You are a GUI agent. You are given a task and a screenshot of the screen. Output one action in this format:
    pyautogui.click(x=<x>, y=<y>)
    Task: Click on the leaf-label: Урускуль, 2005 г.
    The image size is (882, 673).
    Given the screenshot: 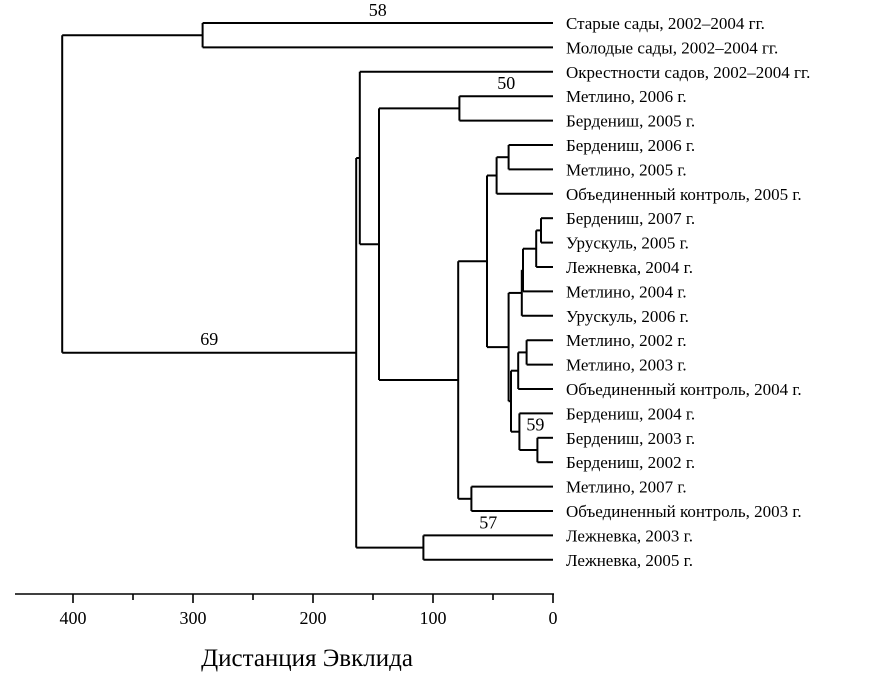 What is the action you would take?
    pyautogui.click(x=627, y=243)
    